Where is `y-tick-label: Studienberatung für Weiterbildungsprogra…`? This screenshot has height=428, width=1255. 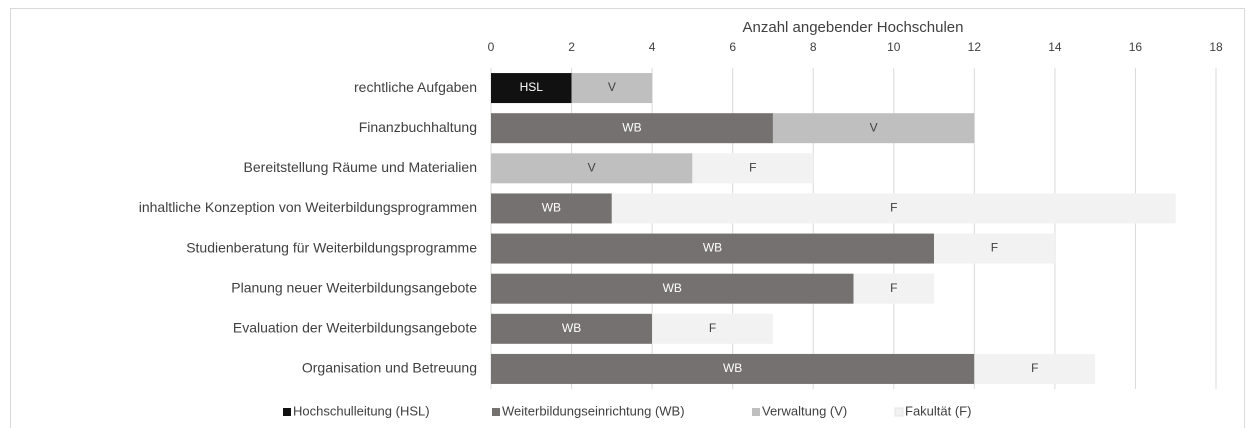 y-tick-label: Studienberatung für Weiterbildungsprogra… is located at coordinates (331, 247).